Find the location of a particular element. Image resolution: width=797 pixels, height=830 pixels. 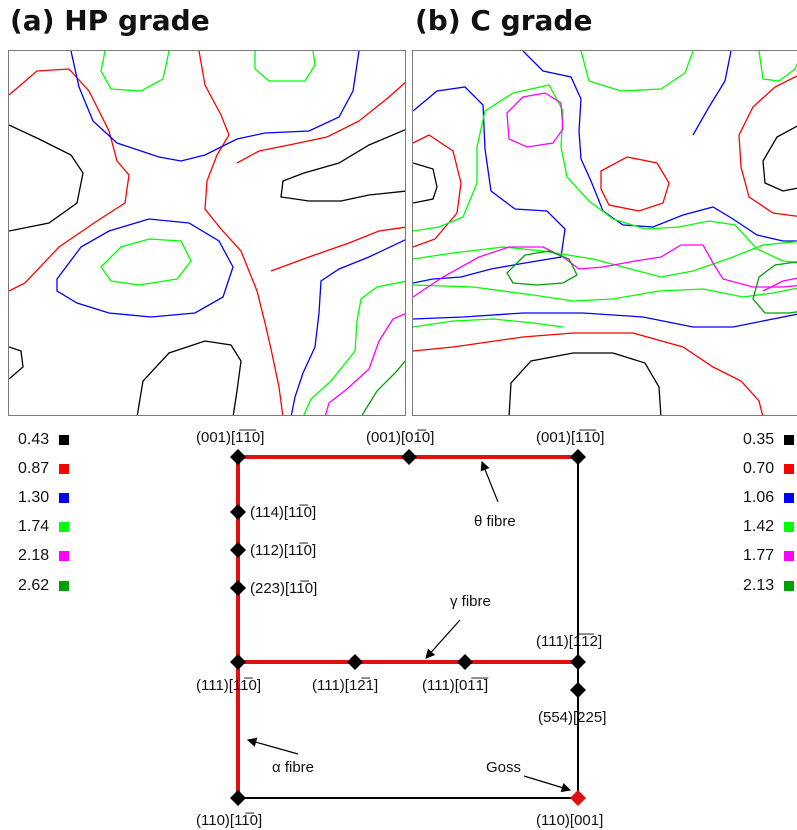

legend-value: 1.42 is located at coordinates (759, 527).